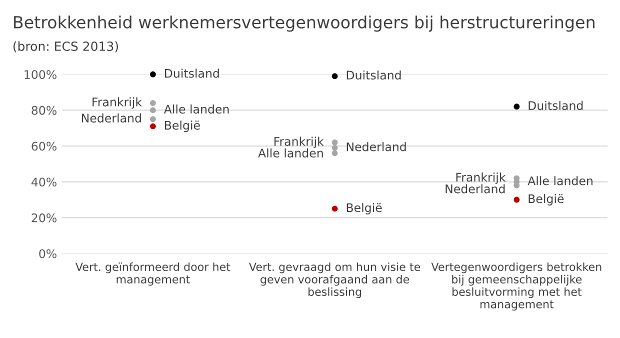 The width and height of the screenshot is (620, 338). Describe the element at coordinates (117, 103) in the screenshot. I see `series-label: Frankrijk` at that location.